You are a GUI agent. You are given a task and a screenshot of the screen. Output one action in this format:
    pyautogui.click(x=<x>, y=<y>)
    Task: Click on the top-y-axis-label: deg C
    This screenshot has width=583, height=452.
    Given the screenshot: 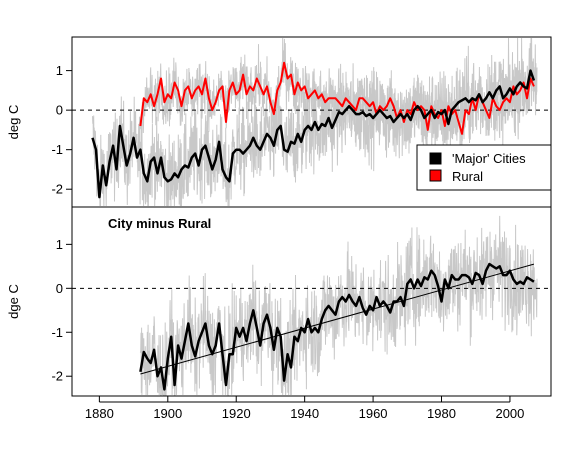 What is the action you would take?
    pyautogui.click(x=13, y=122)
    